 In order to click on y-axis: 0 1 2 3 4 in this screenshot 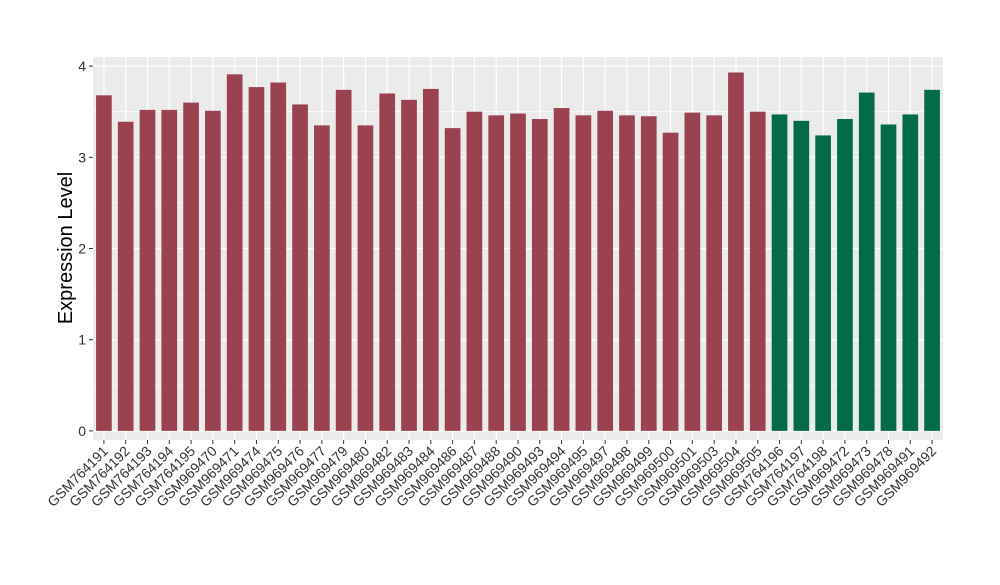, I will do `click(85, 248)`.